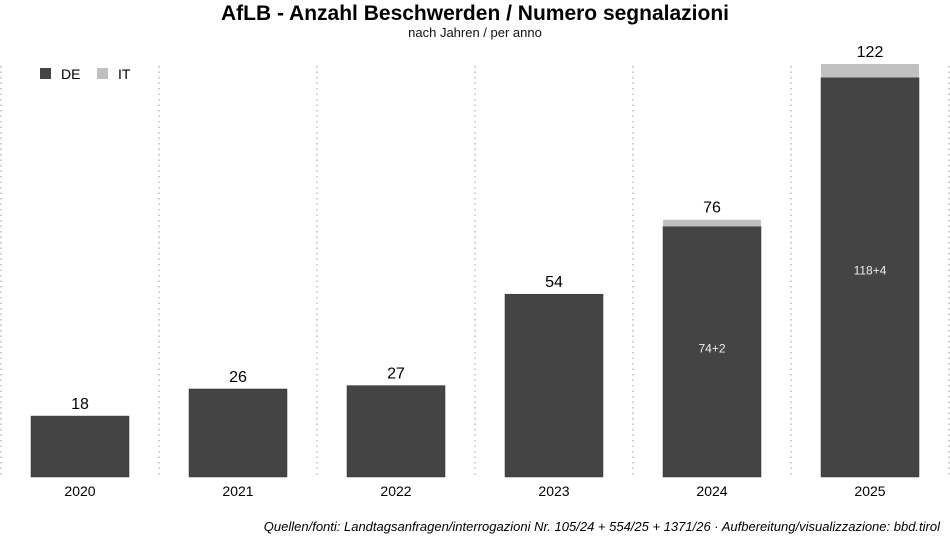 The width and height of the screenshot is (950, 541). Describe the element at coordinates (554, 385) in the screenshot. I see `bar-de-2023` at that location.